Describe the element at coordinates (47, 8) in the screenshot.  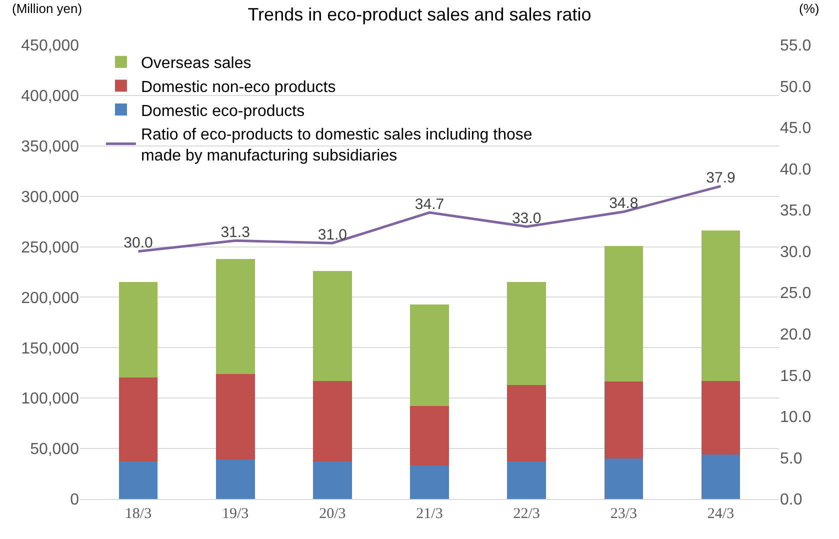
I see `y-axis-title: (Million yen)` at that location.